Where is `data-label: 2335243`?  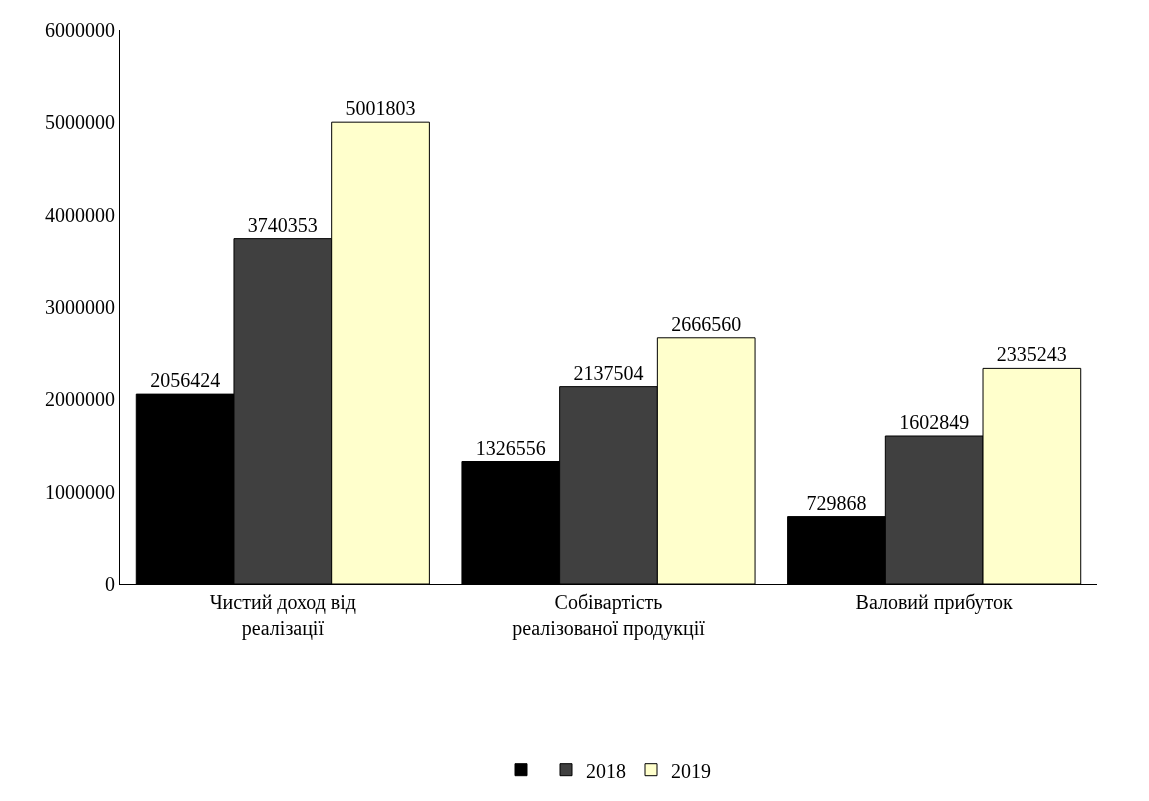 data-label: 2335243 is located at coordinates (1031, 354).